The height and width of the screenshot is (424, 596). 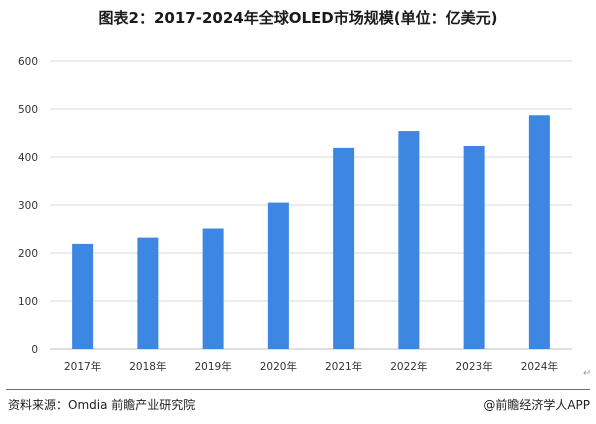 I want to click on return-mark-icon: ↵, so click(x=587, y=373).